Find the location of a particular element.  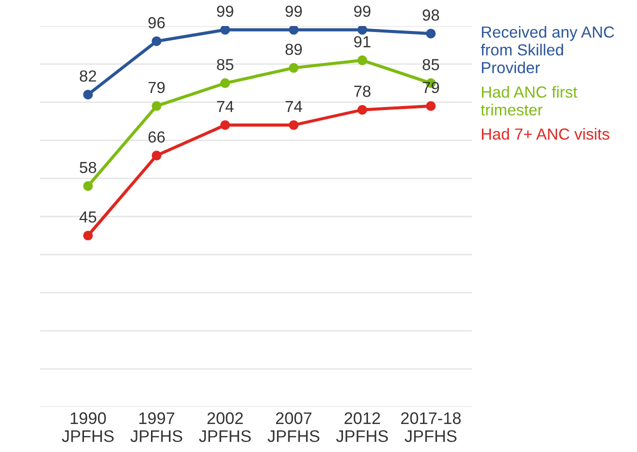

x-tick-label: 2007 JPFHS is located at coordinates (294, 427).